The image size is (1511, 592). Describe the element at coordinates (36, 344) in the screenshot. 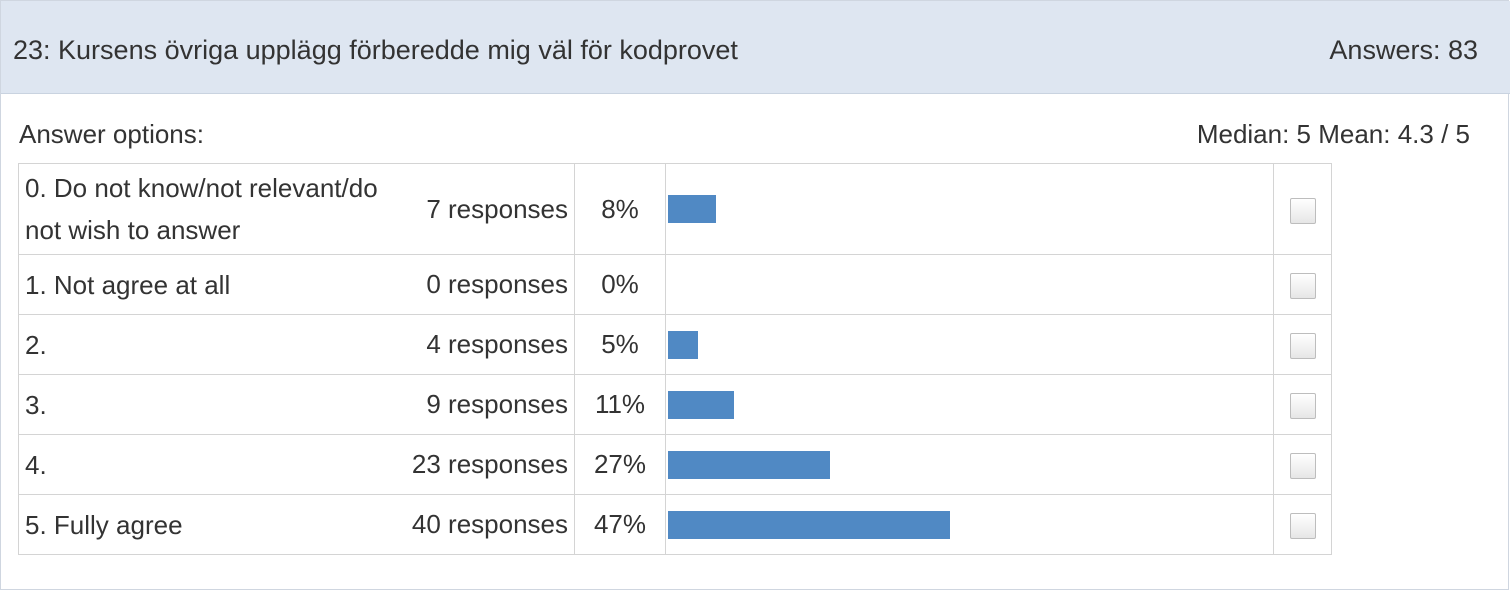

I see `option-label: 2.` at that location.